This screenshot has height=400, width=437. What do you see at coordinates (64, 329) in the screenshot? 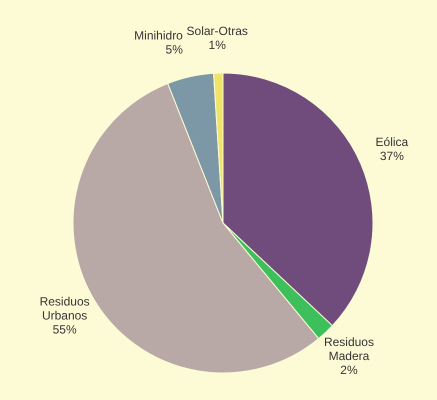
I see `data-label: 55%` at bounding box center [64, 329].